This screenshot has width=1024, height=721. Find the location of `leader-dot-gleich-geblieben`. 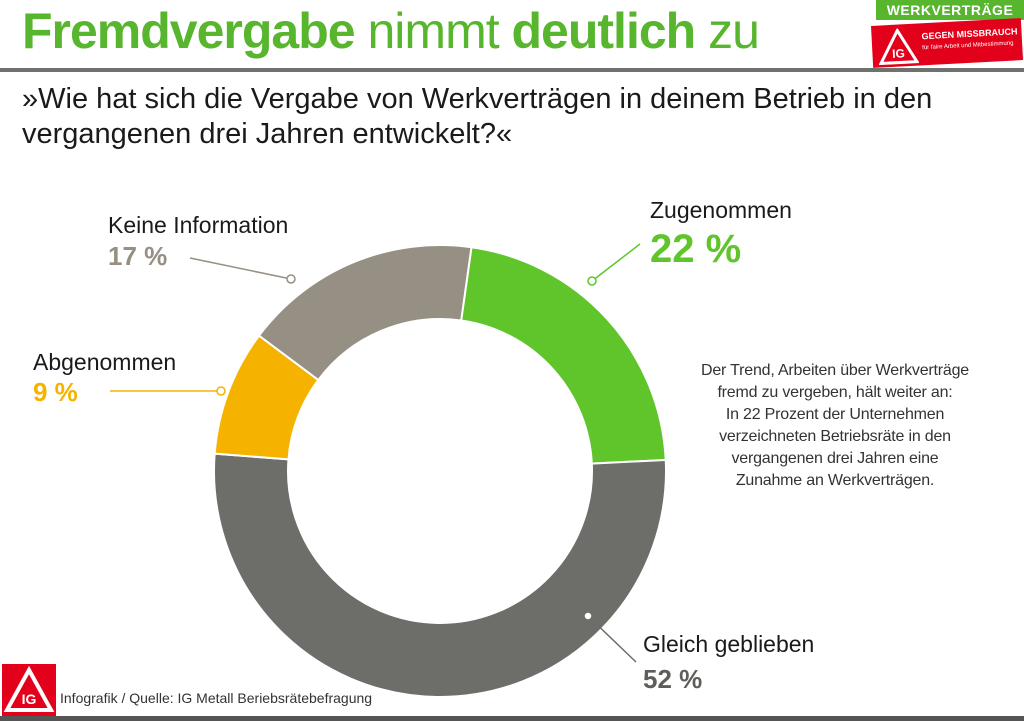

leader-dot-gleich-geblieben is located at coordinates (588, 616).